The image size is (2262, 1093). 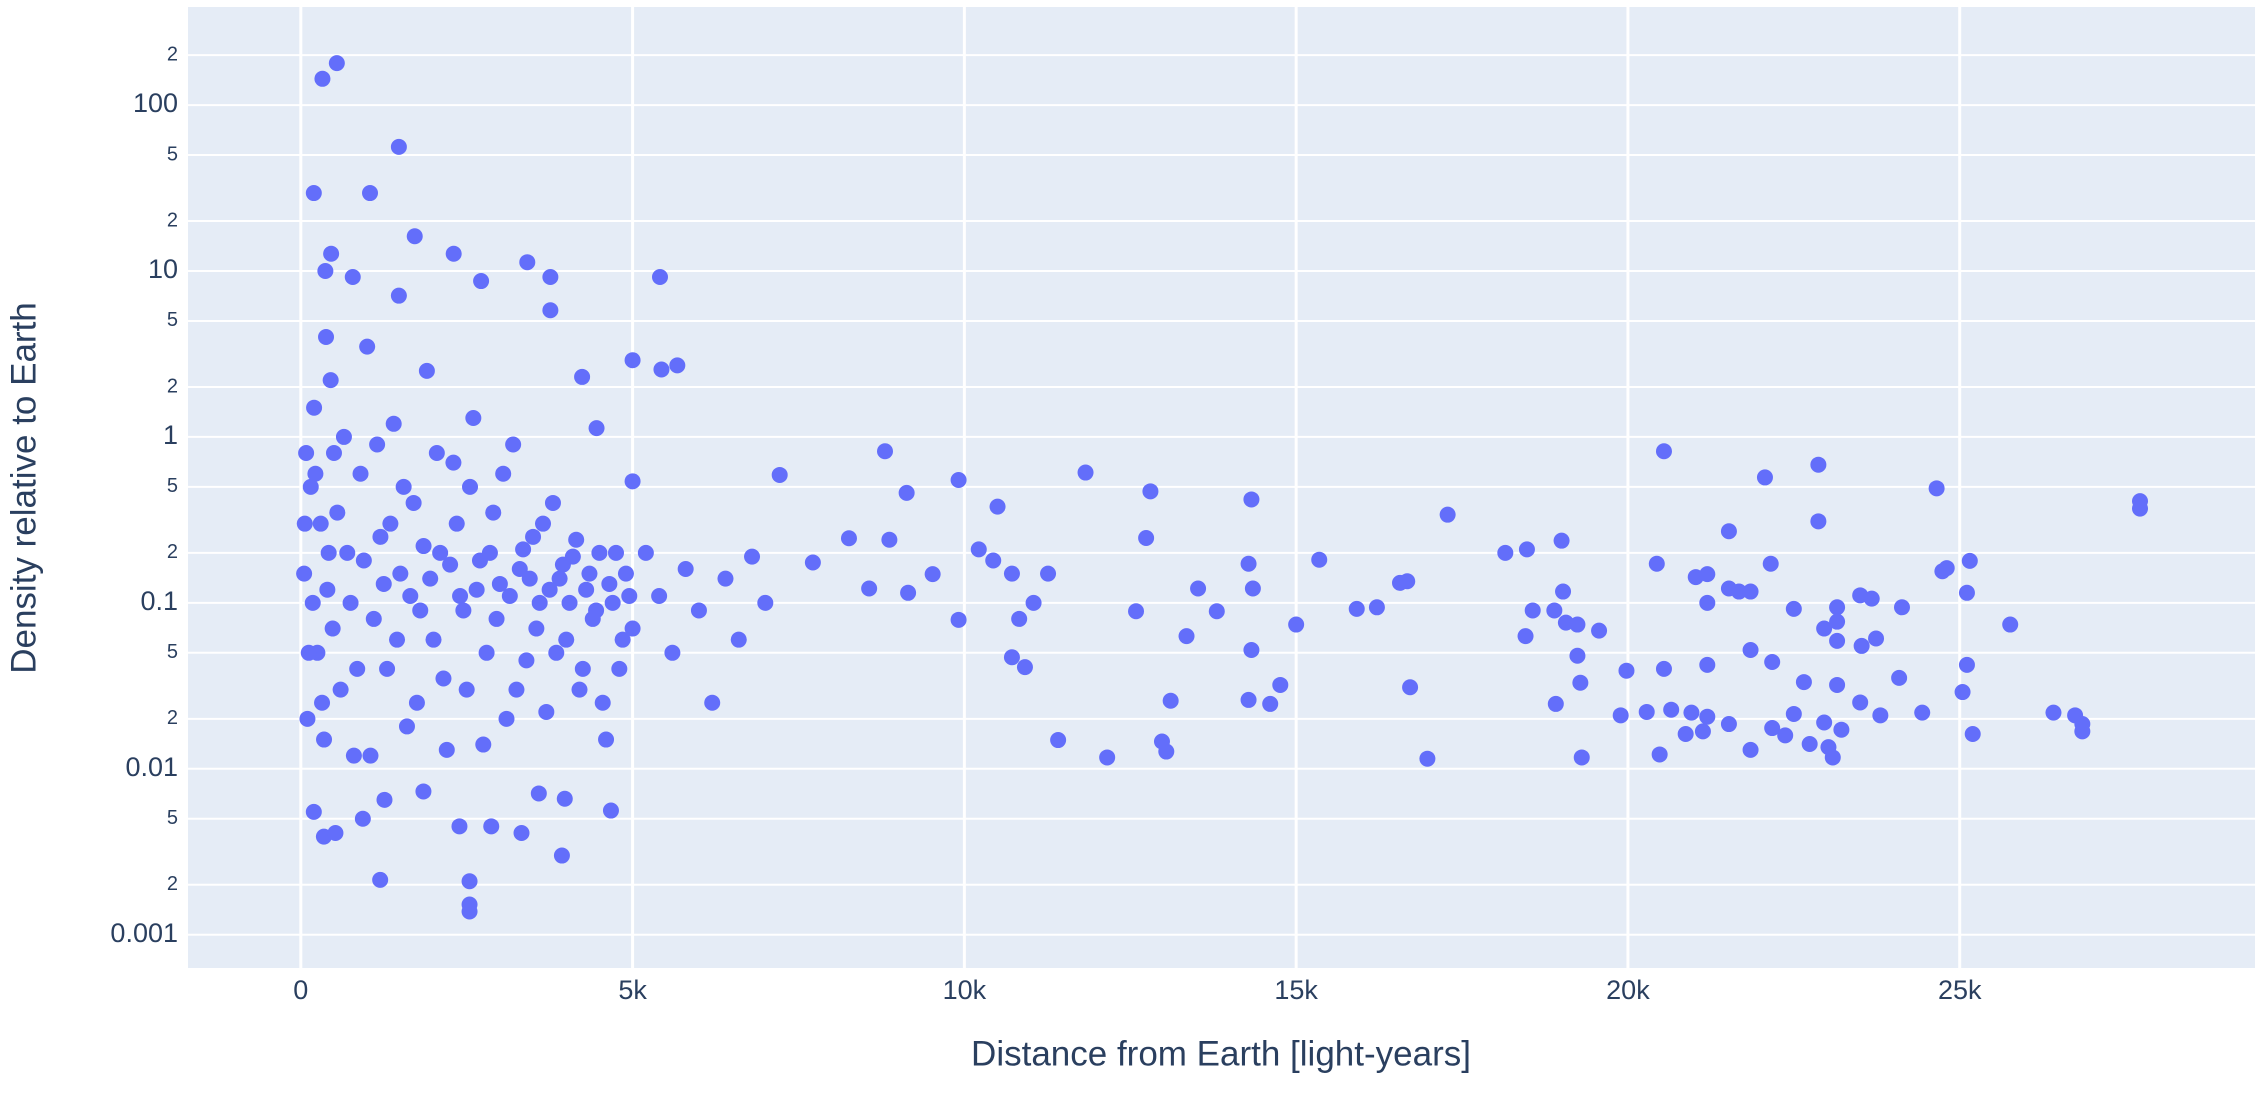 What do you see at coordinates (632, 990) in the screenshot?
I see `x-tick-label: 5k` at bounding box center [632, 990].